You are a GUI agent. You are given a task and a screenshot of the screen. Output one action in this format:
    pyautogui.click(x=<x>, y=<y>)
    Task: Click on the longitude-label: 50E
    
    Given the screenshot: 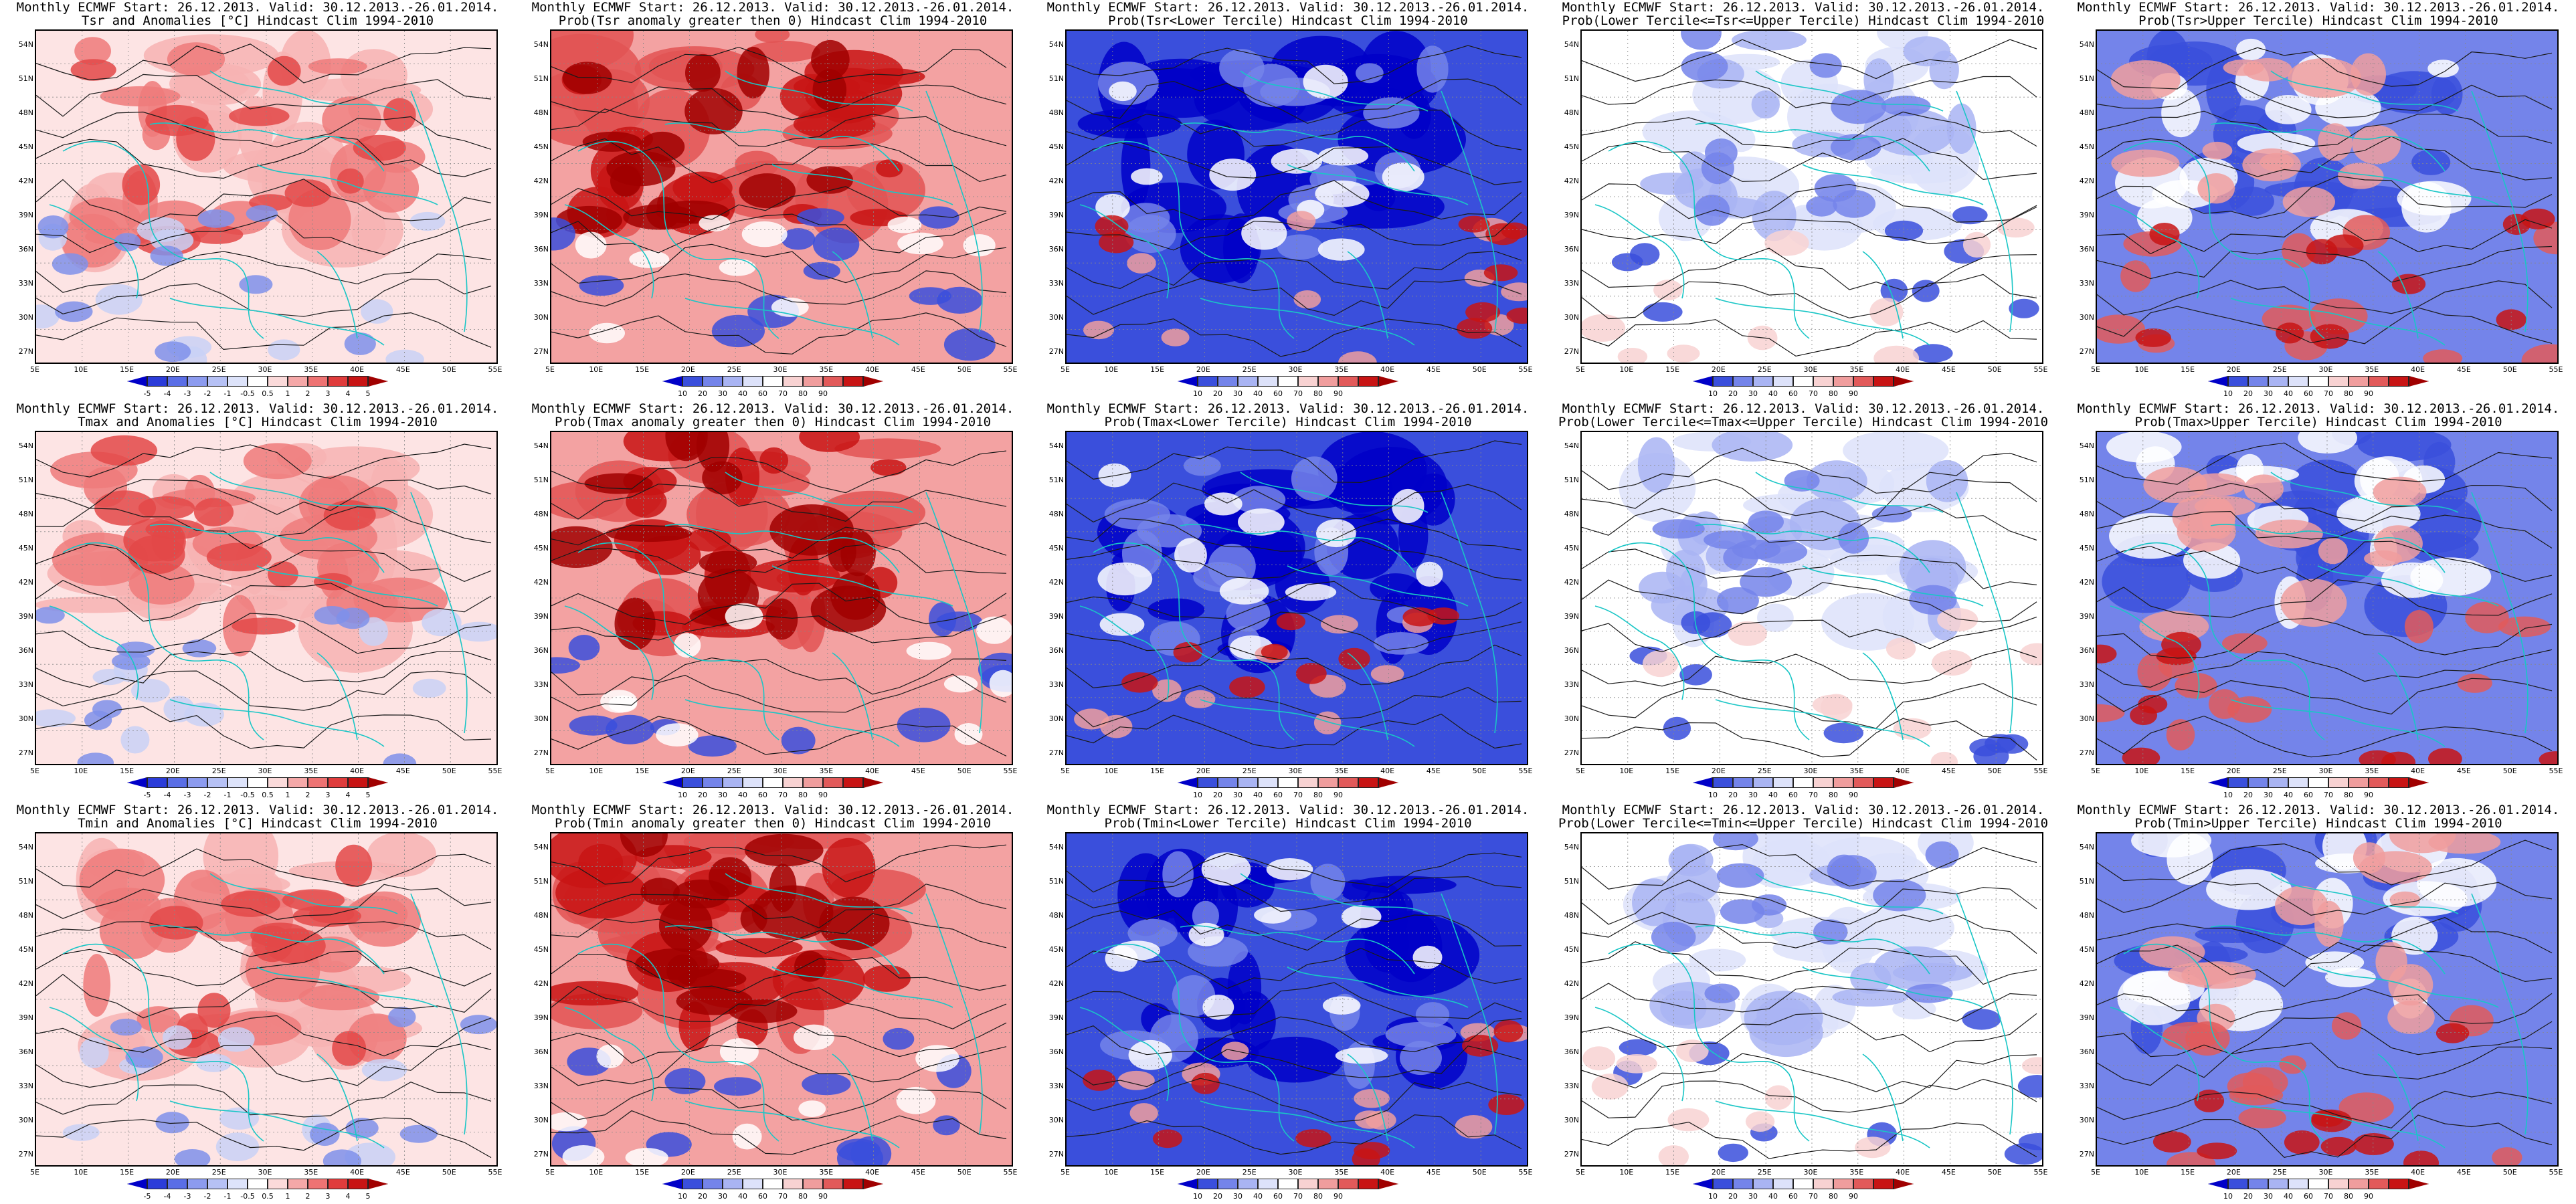 What is the action you would take?
    pyautogui.click(x=2509, y=1172)
    